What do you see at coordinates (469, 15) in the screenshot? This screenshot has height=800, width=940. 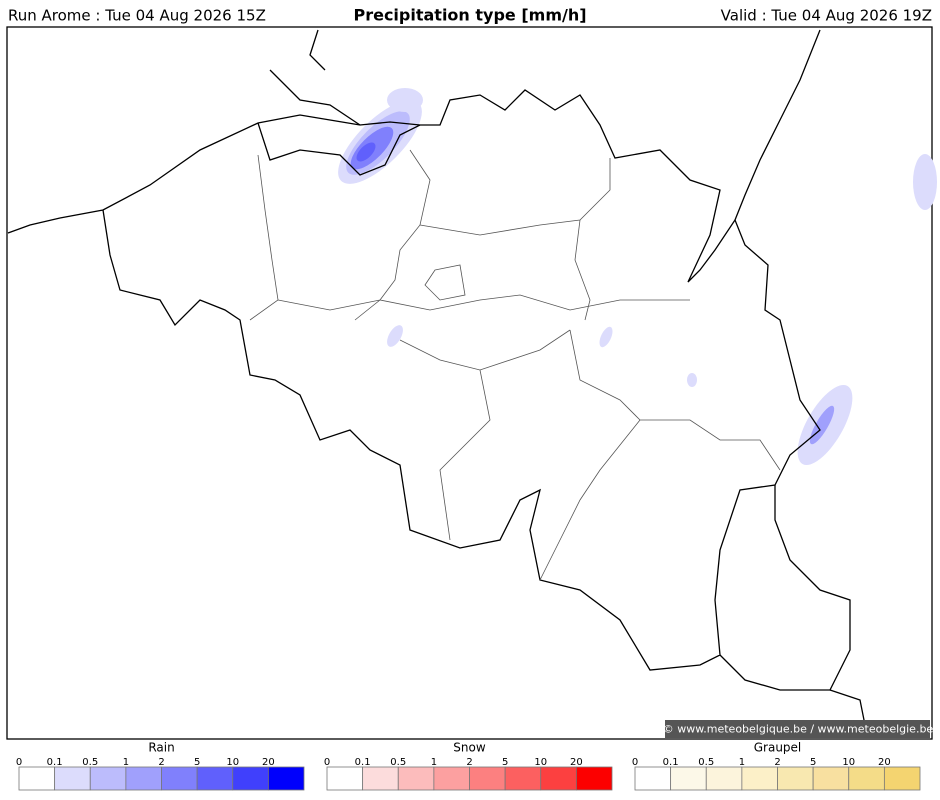 I see `map-title: Precipitation type [mm/h]` at bounding box center [469, 15].